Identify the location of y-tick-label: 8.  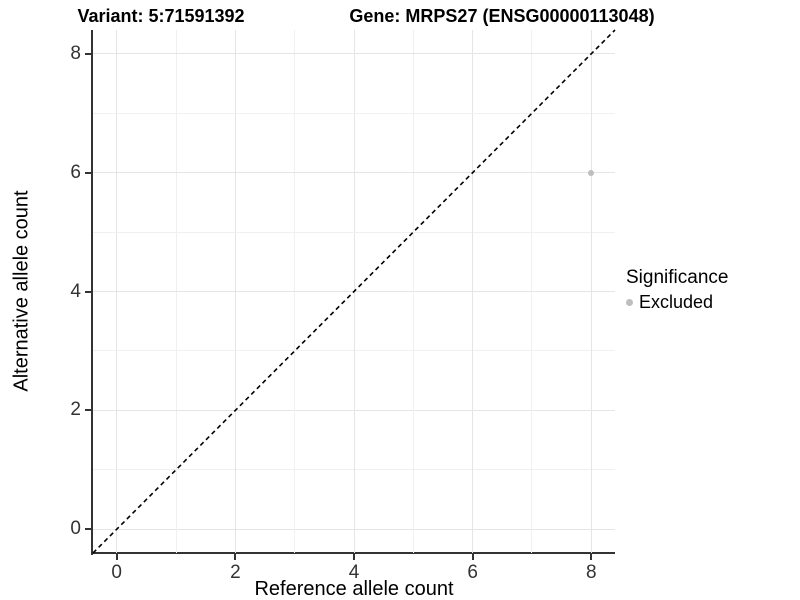
(75, 53).